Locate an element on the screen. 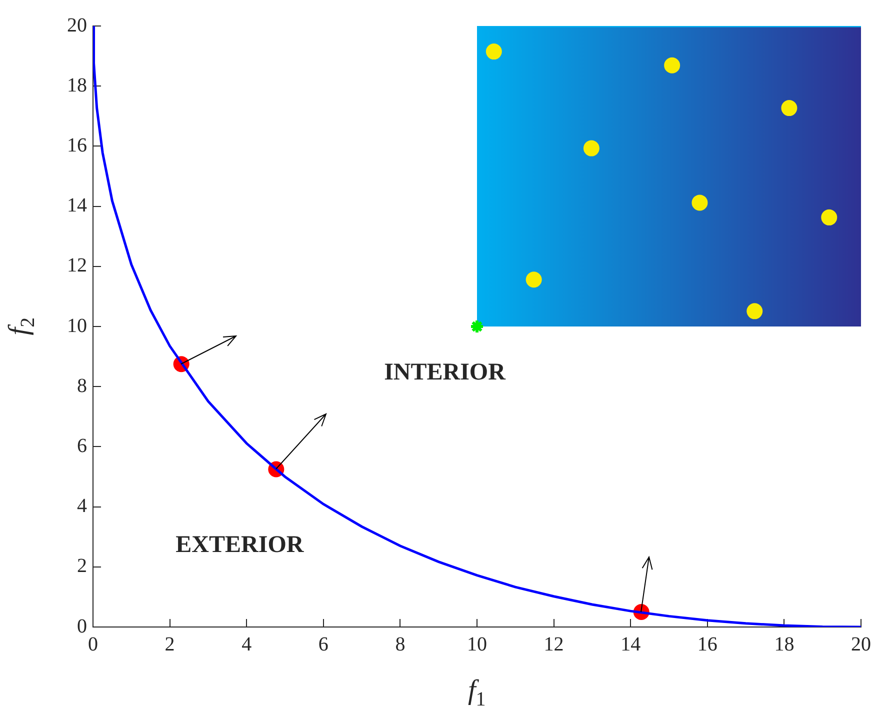 The height and width of the screenshot is (721, 885). y-tick-label: 6 is located at coordinates (82, 445).